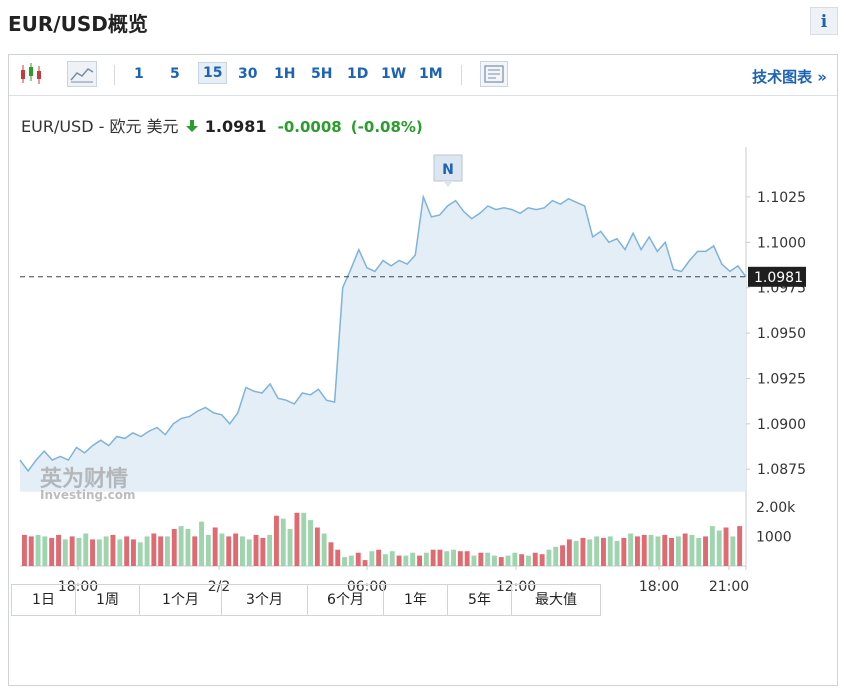 This screenshot has width=846, height=693. What do you see at coordinates (516, 587) in the screenshot?
I see `x-tick-label: 12:00` at bounding box center [516, 587].